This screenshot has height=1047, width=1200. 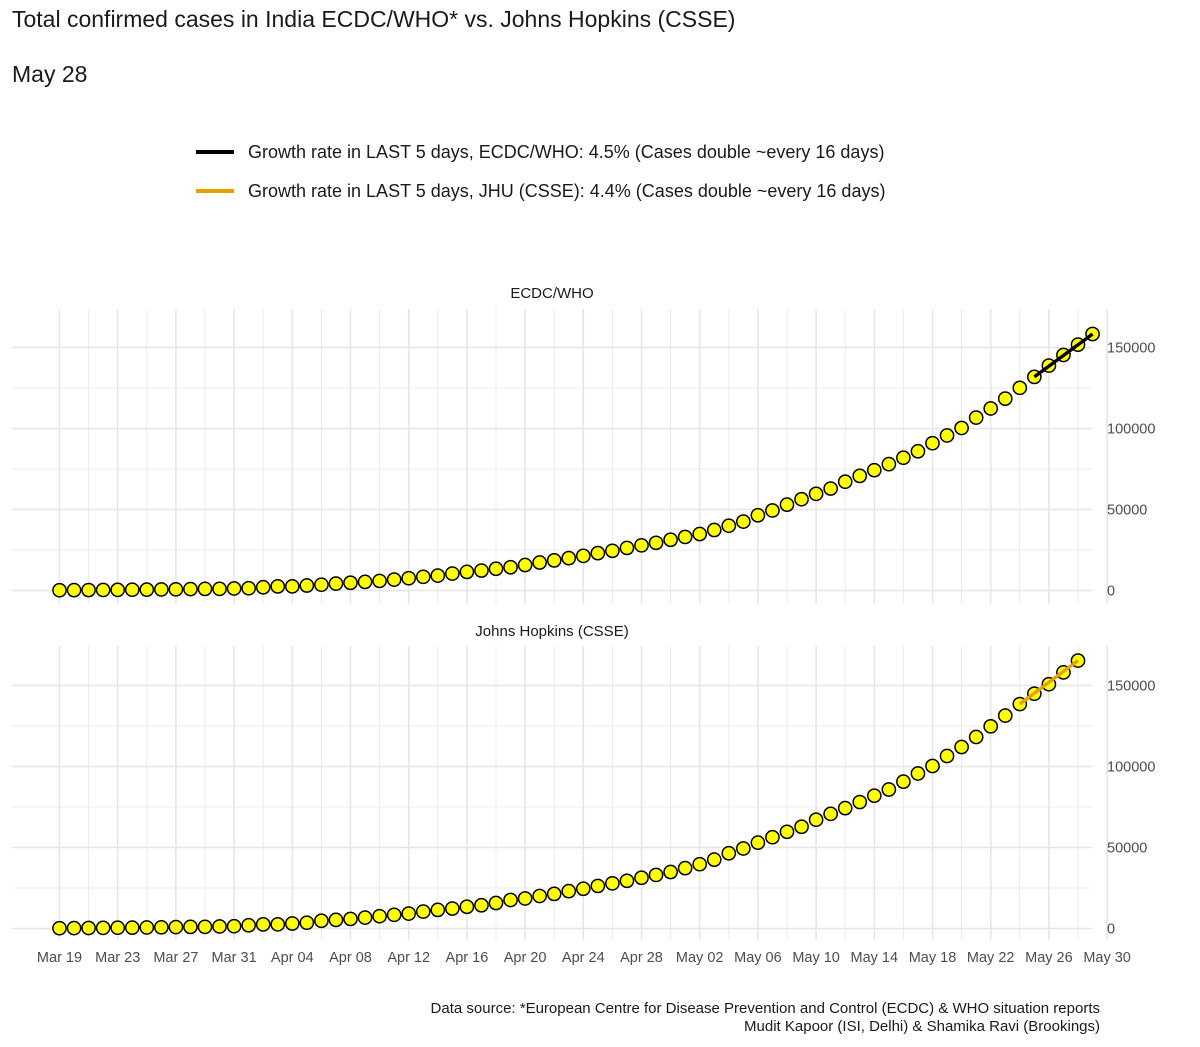 What do you see at coordinates (551, 293) in the screenshot?
I see `panel-strip-label: ECDC/WHO` at bounding box center [551, 293].